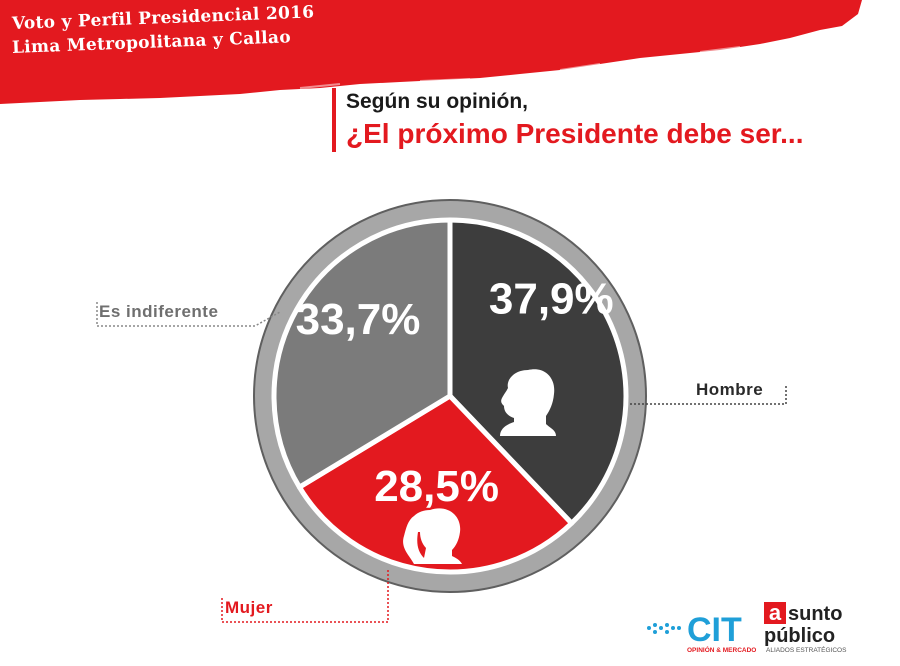 The height and width of the screenshot is (666, 900). Describe the element at coordinates (437, 101) in the screenshot. I see `question-line1: Según su opinión,` at that location.